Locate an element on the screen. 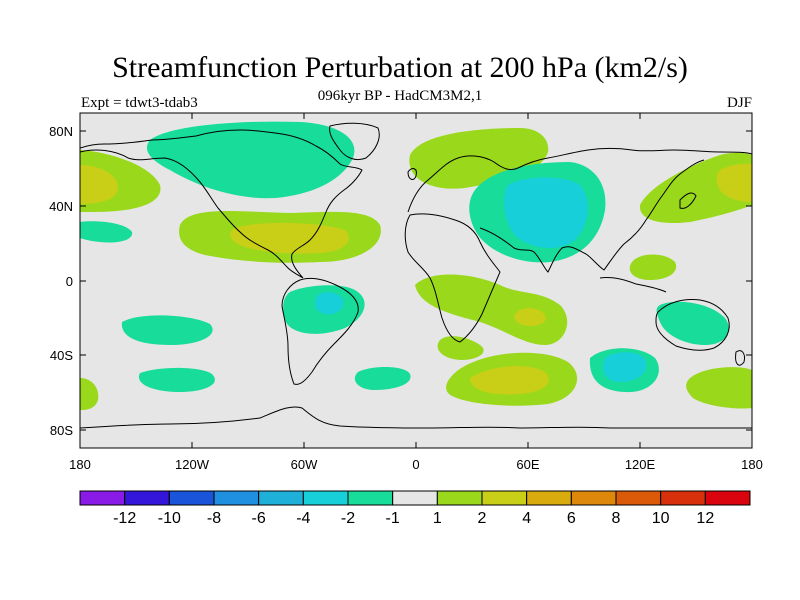  x-tick-label: 120E is located at coordinates (640, 464).